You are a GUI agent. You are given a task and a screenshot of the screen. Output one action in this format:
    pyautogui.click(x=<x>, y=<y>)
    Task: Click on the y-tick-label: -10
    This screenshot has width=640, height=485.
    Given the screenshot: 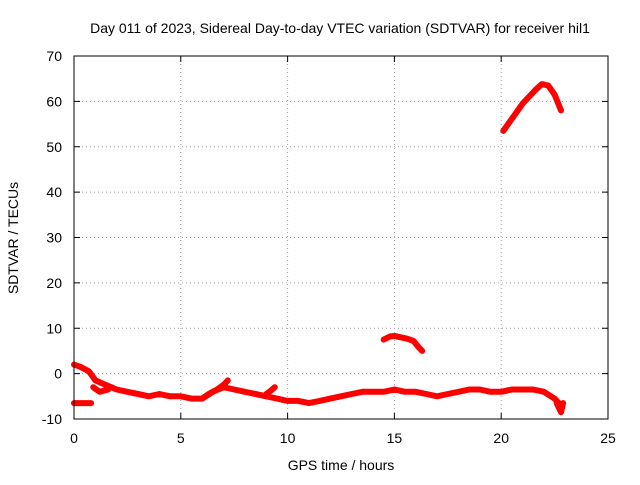 What is the action you would take?
    pyautogui.click(x=52, y=419)
    